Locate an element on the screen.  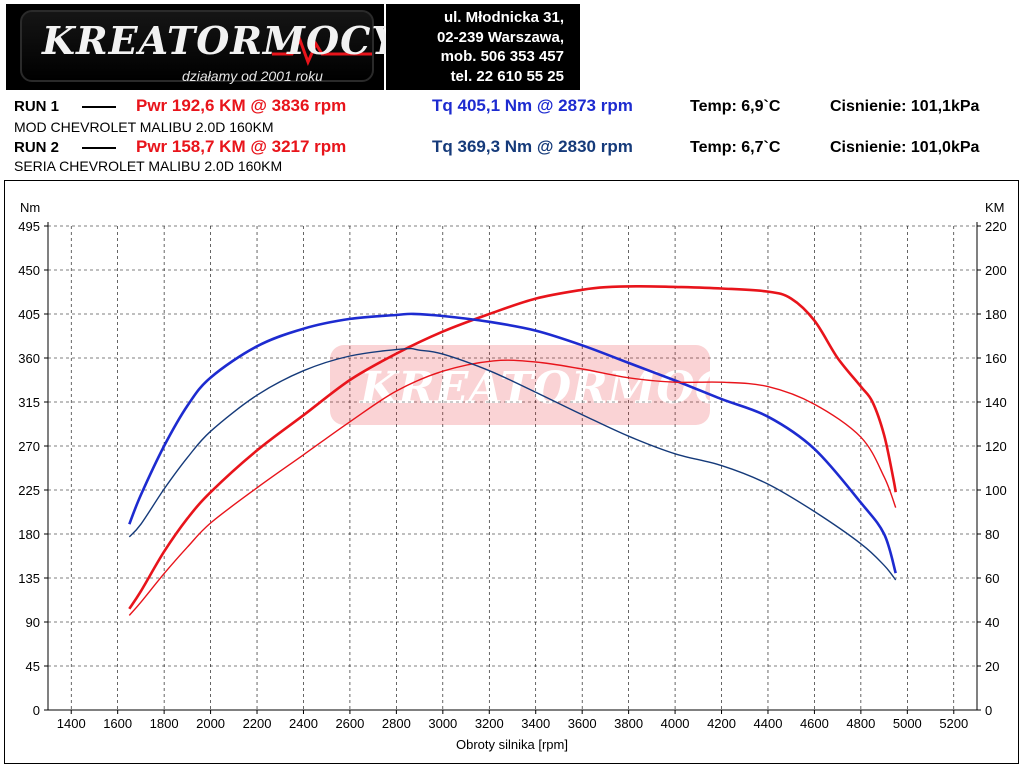
run1-temperature: Temp: 6,9`C is located at coordinates (735, 106).